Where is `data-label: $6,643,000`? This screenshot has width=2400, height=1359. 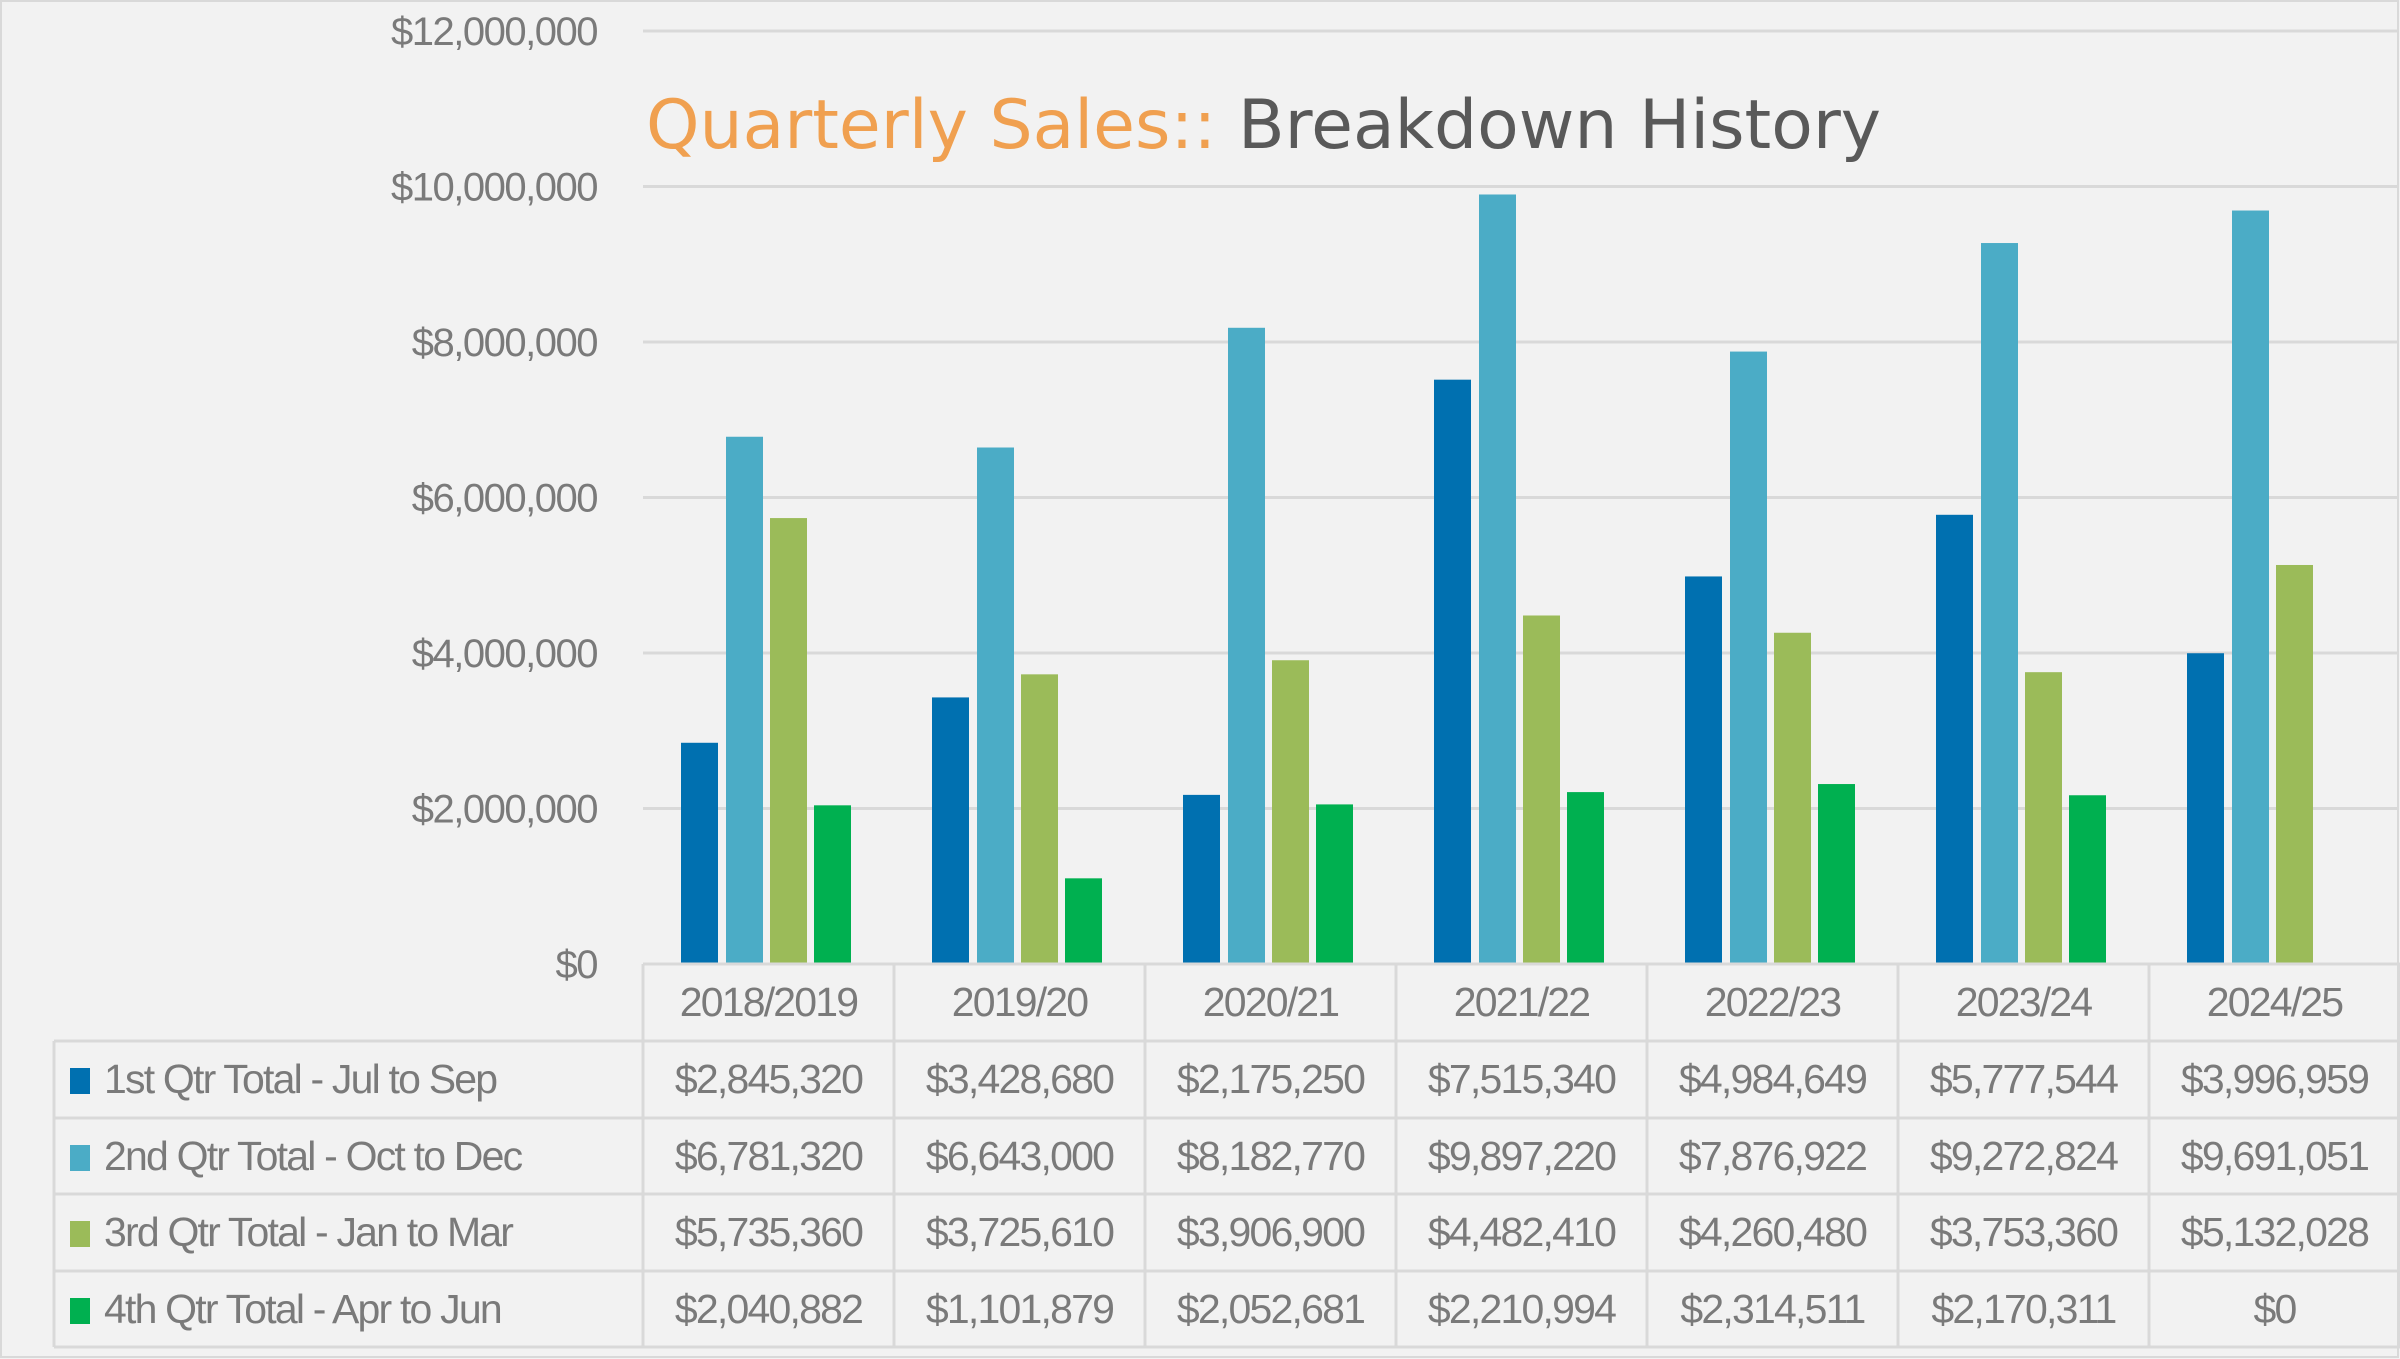
data-label: $6,643,000 is located at coordinates (1020, 1156).